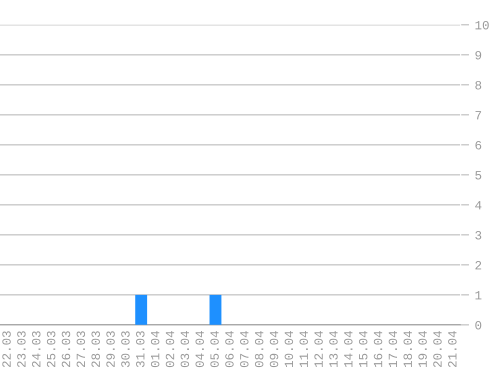 This screenshot has width=498, height=370. Describe the element at coordinates (422, 349) in the screenshot. I see `x-tick-label: 19.04` at that location.